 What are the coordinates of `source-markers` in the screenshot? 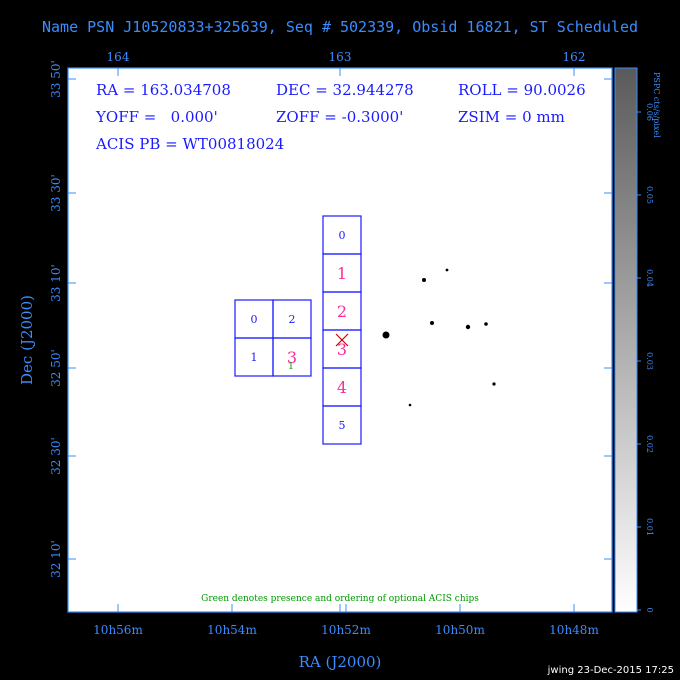 It's located at (439, 337).